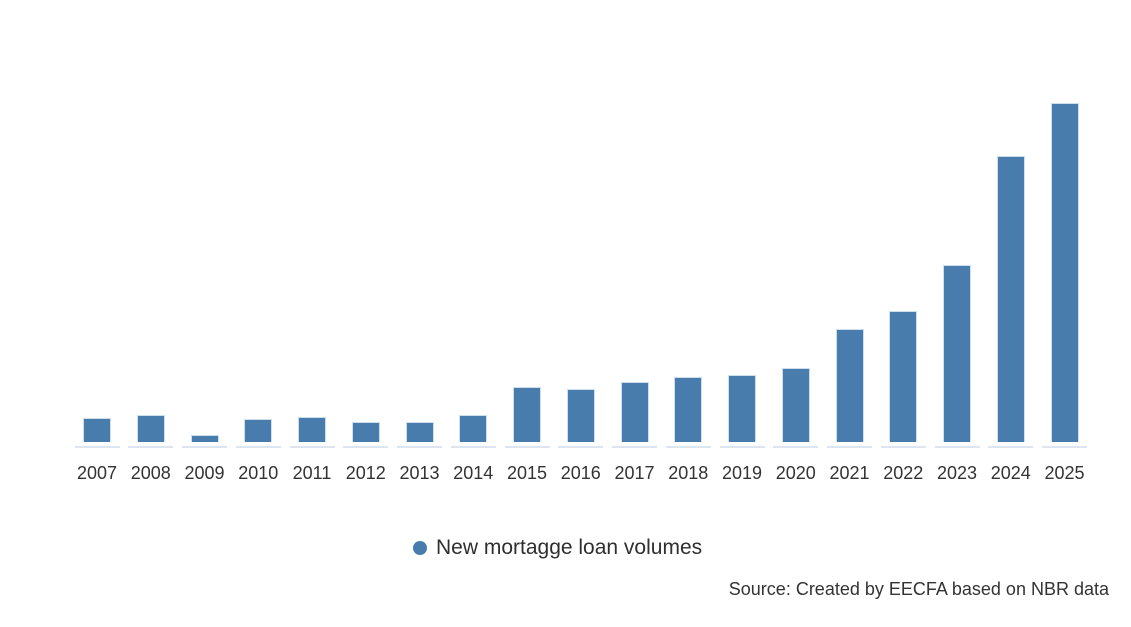  What do you see at coordinates (204, 473) in the screenshot?
I see `year-label-2009: 2009` at bounding box center [204, 473].